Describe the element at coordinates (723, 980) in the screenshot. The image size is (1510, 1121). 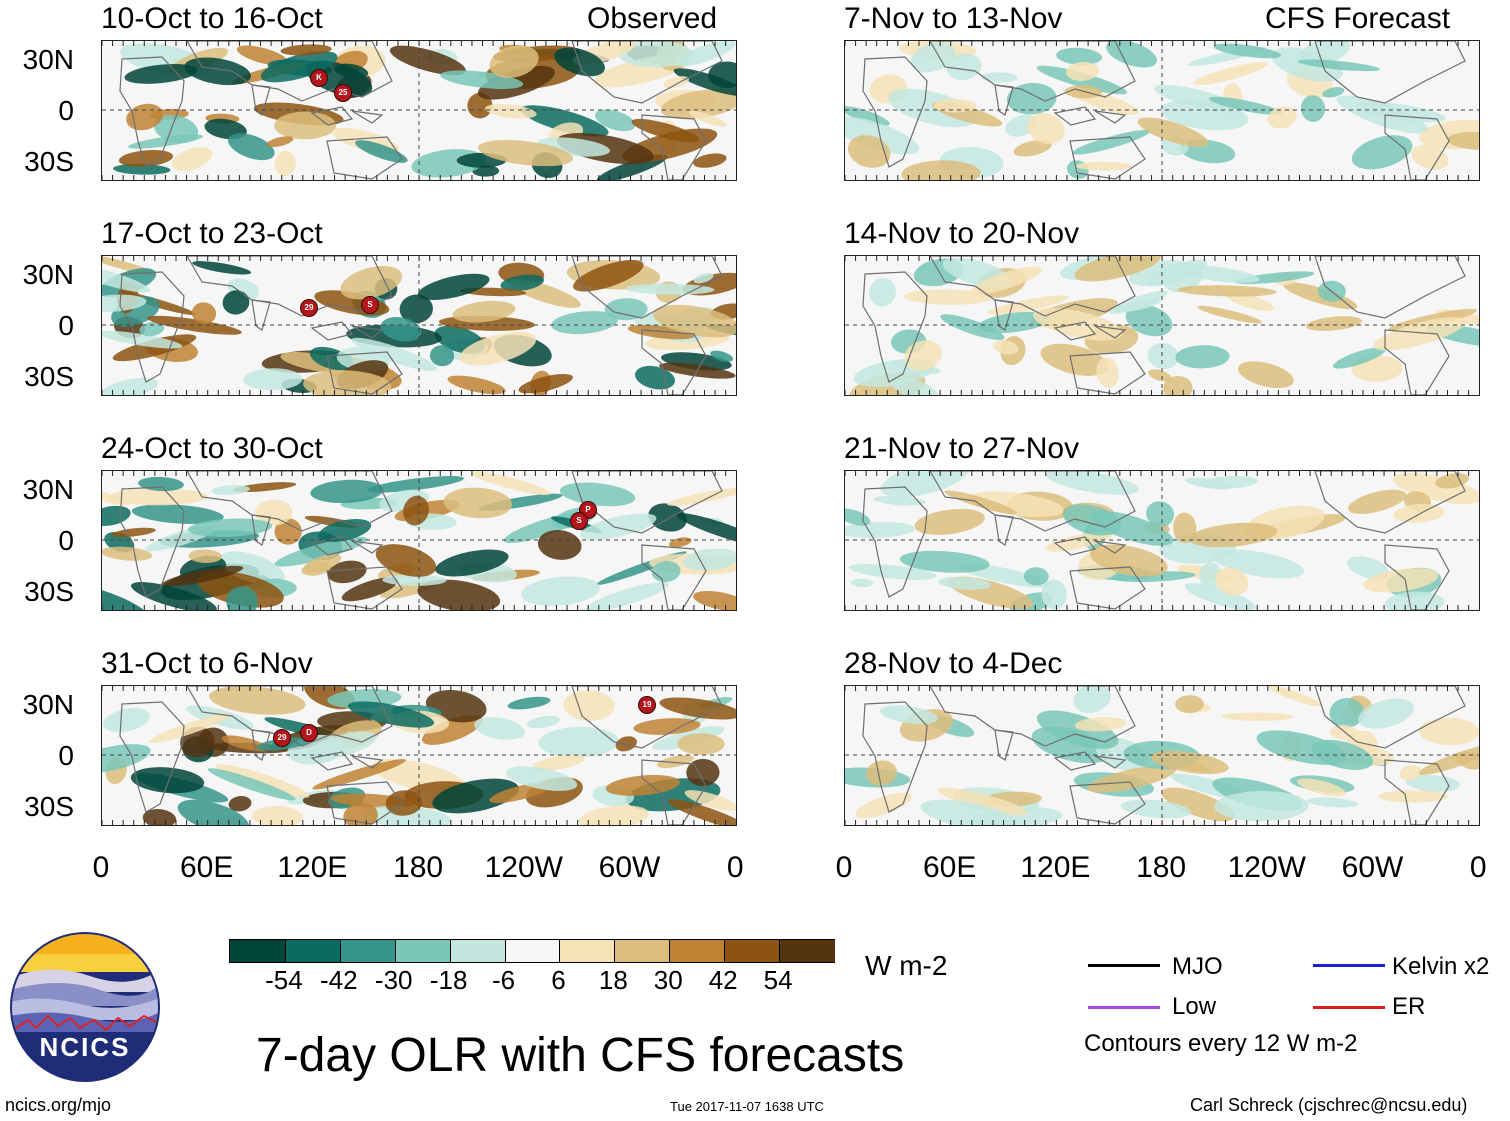
I see `colorbar-tick-label: 42` at that location.